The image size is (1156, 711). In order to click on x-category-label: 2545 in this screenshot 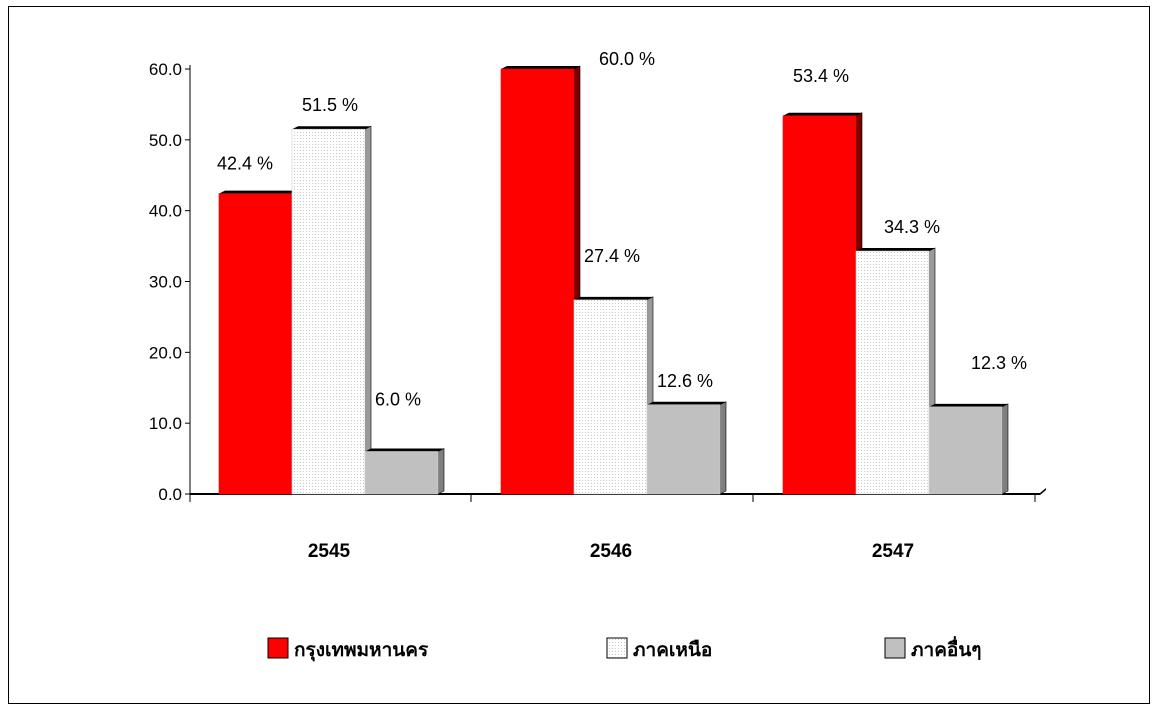, I will do `click(329, 551)`.